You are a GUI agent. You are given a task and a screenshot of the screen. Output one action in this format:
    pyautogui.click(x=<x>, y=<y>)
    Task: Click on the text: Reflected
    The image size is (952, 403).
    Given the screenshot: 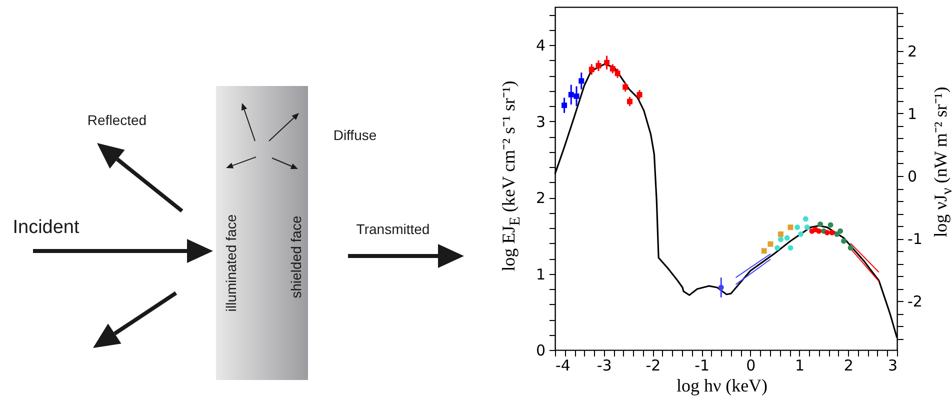 What is the action you would take?
    pyautogui.click(x=117, y=120)
    